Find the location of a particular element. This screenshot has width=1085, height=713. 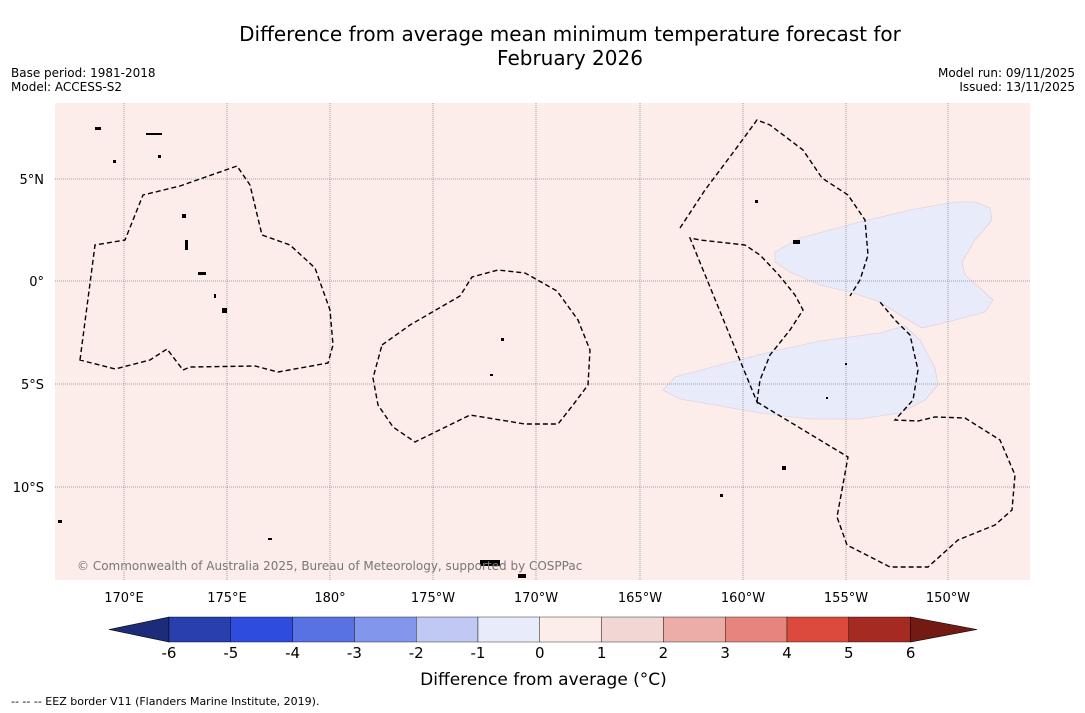

lon-tick: 170°E is located at coordinates (124, 598).